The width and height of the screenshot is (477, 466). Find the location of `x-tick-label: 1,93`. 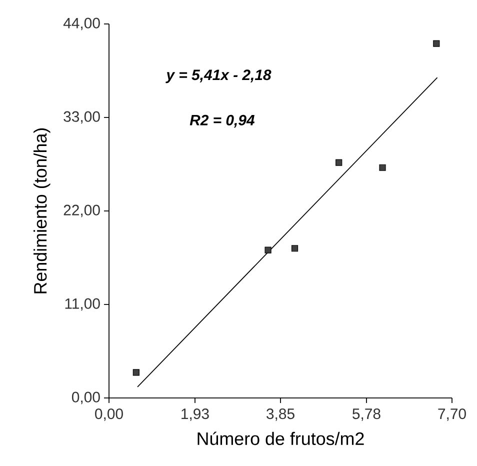

x-tick-label: 1,93 is located at coordinates (195, 414).